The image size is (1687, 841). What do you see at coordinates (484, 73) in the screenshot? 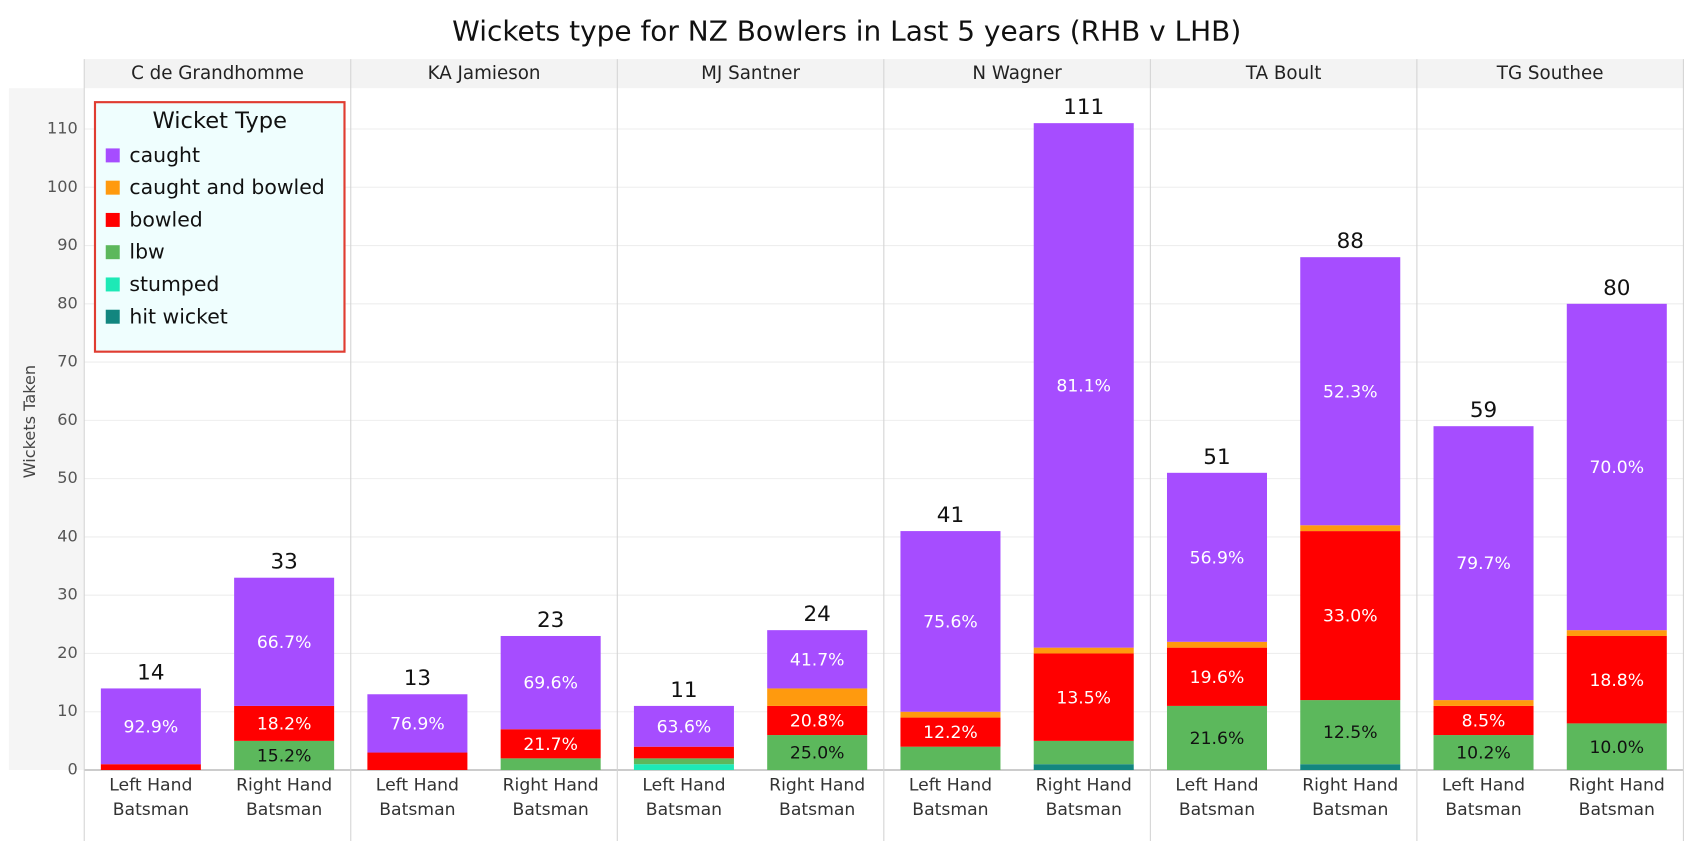
I see `facet-label: KA Jamieson` at bounding box center [484, 73].